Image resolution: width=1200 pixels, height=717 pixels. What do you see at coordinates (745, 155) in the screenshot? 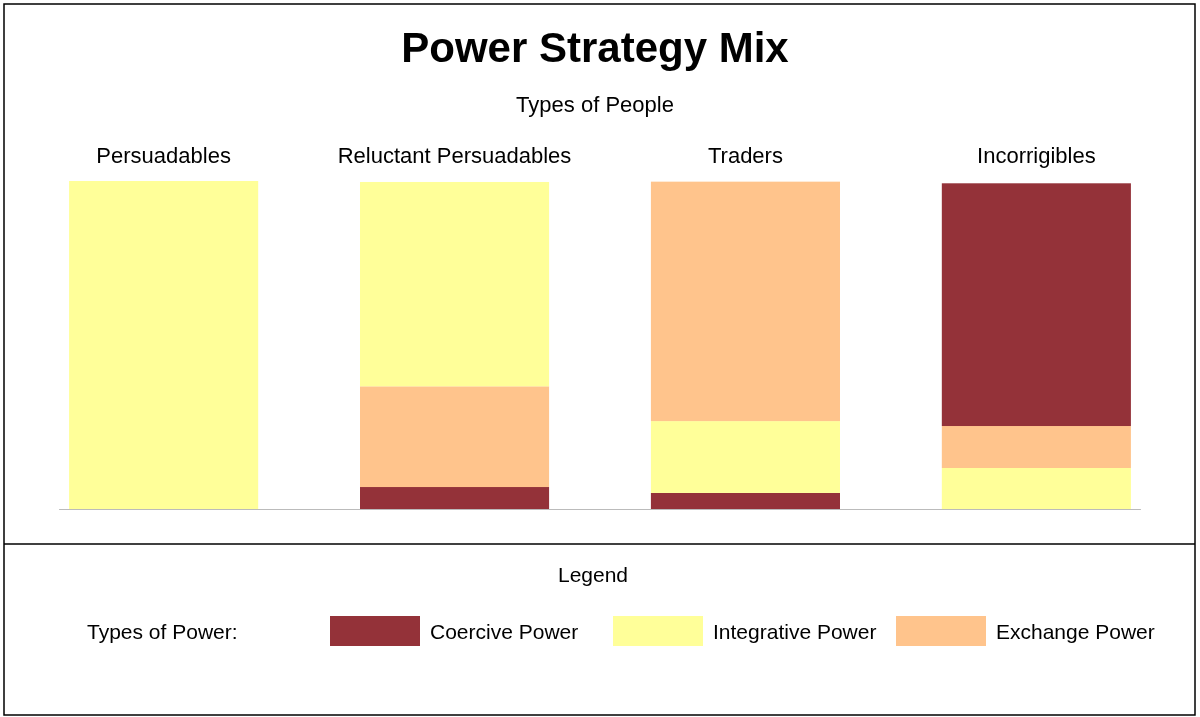
I see `x-tick-label: Traders` at bounding box center [745, 155].